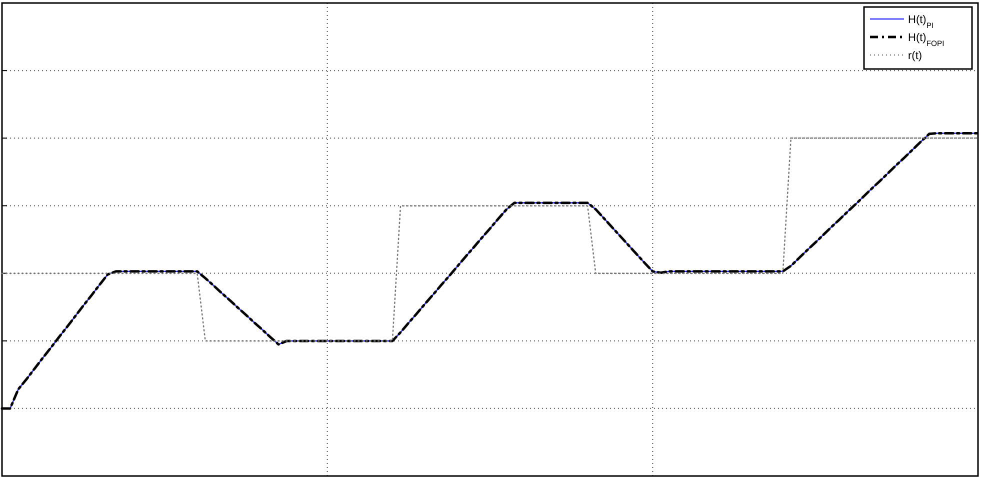  Describe the element at coordinates (915, 56) in the screenshot. I see `legend-label: r(t)` at that location.